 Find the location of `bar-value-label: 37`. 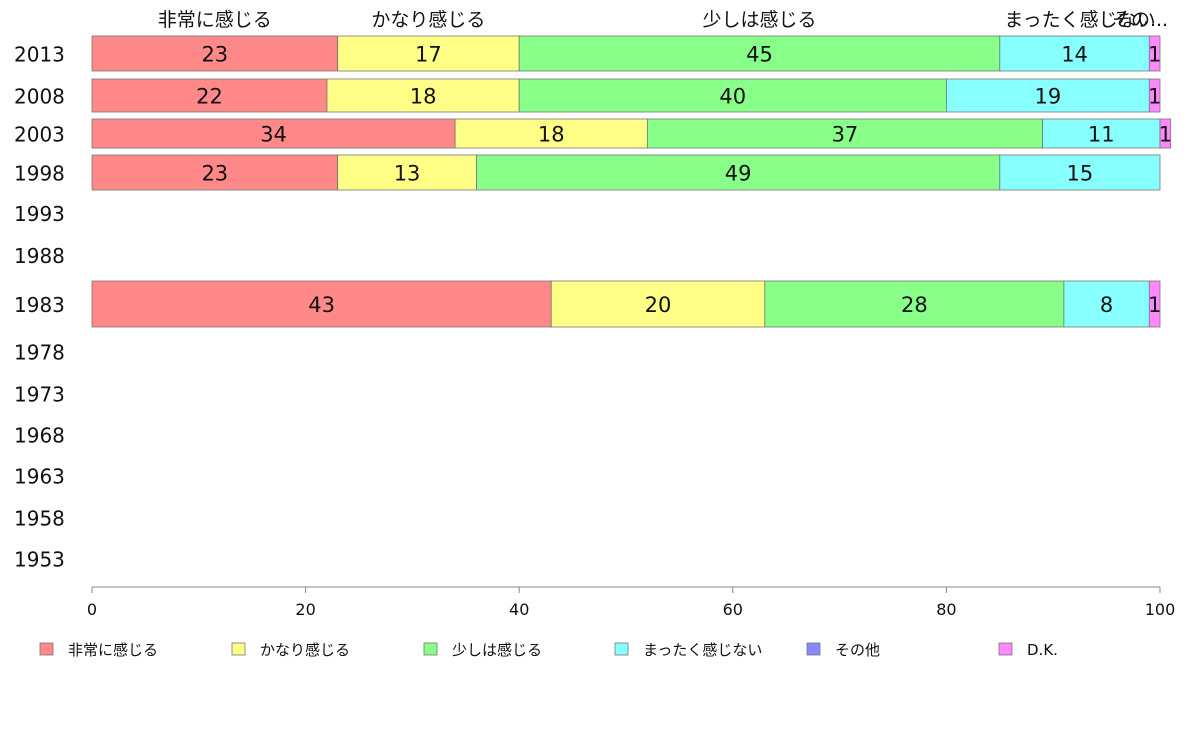

bar-value-label: 37 is located at coordinates (845, 135).